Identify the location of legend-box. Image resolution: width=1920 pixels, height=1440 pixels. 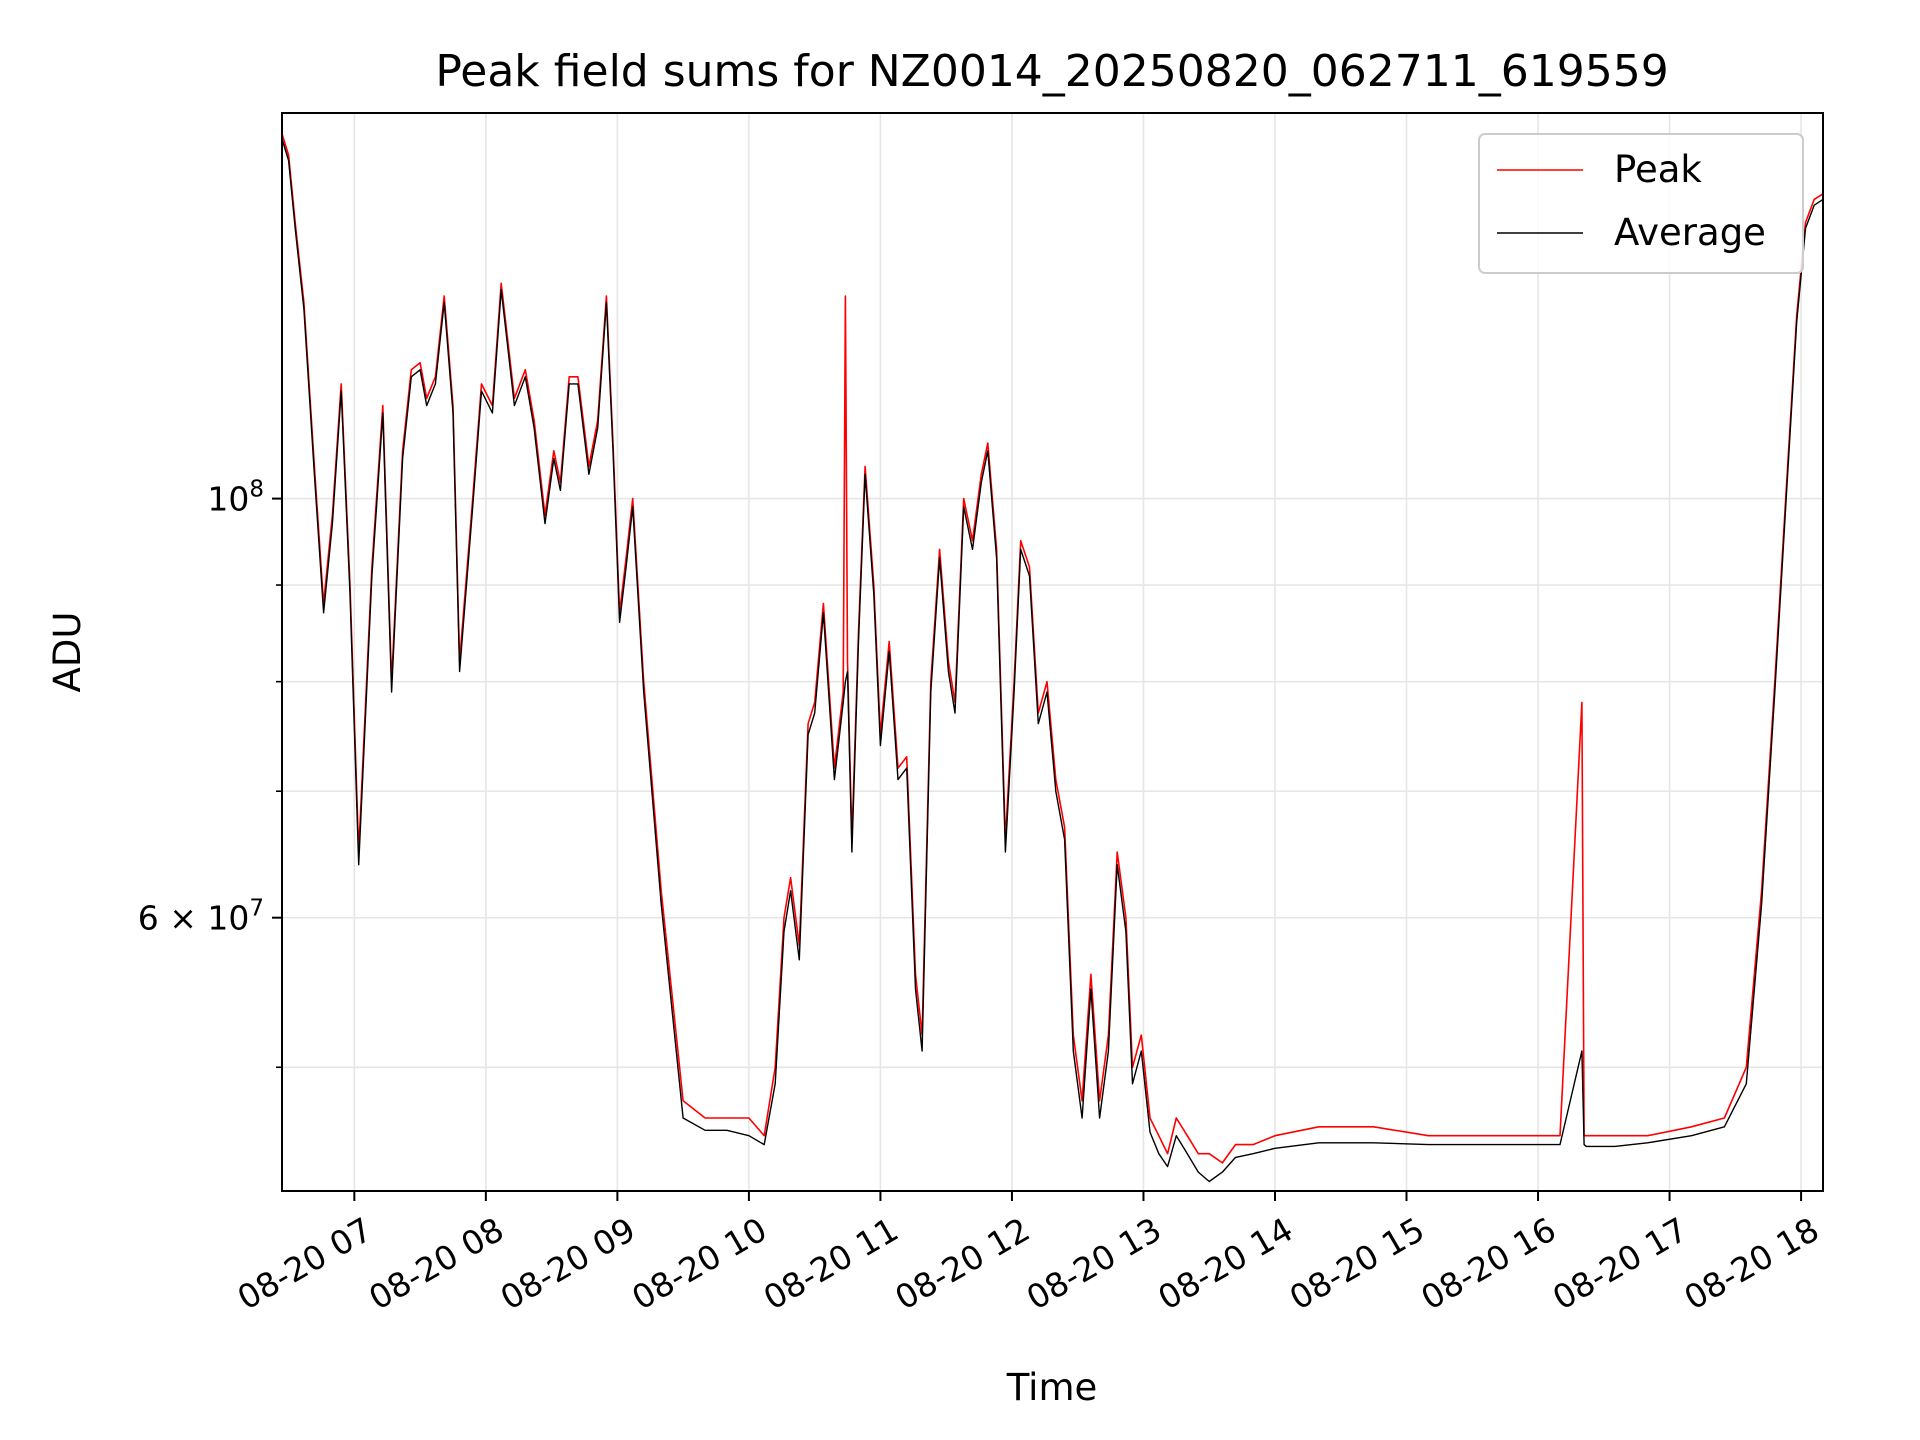
(1641, 203).